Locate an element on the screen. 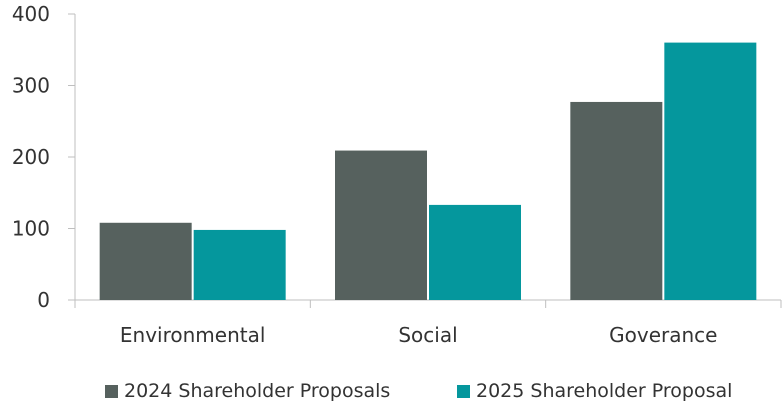 Image resolution: width=783 pixels, height=412 pixels. y-tick-label: 400 is located at coordinates (31, 14).